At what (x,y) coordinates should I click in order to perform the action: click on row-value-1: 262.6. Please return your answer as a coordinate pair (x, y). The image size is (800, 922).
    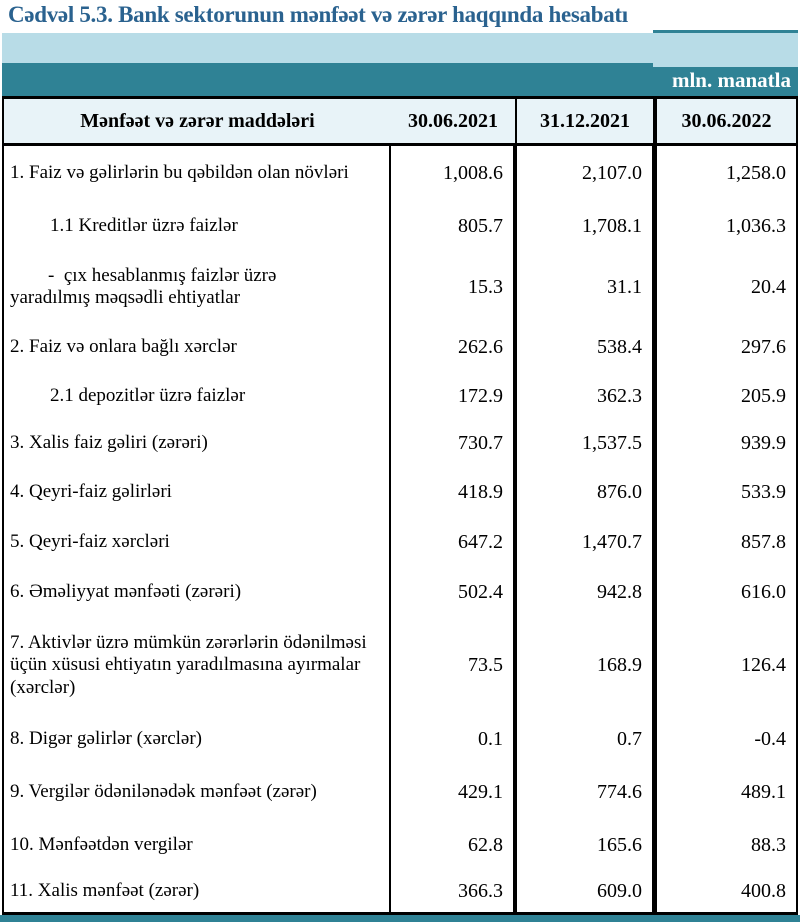
    Looking at the image, I should click on (454, 347).